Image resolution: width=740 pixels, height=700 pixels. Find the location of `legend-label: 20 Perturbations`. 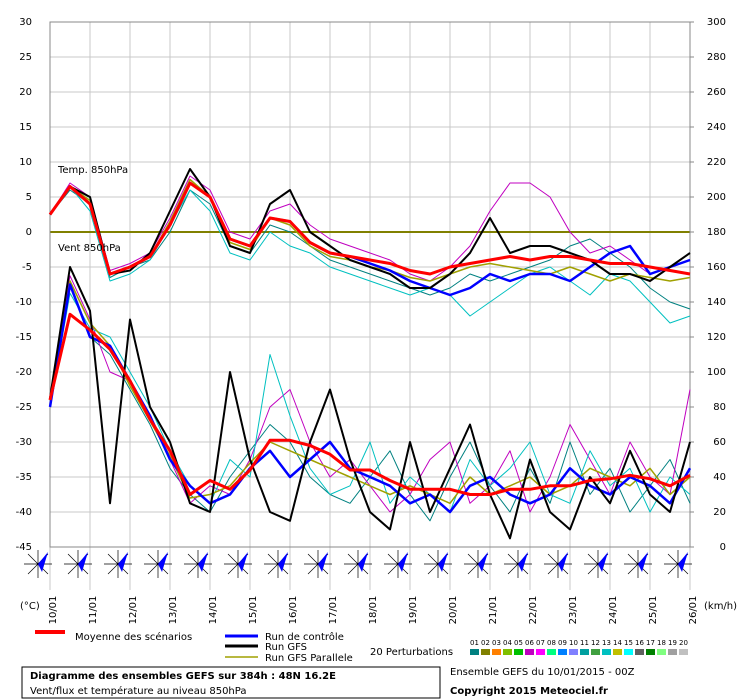

legend-label: 20 Perturbations is located at coordinates (411, 652).